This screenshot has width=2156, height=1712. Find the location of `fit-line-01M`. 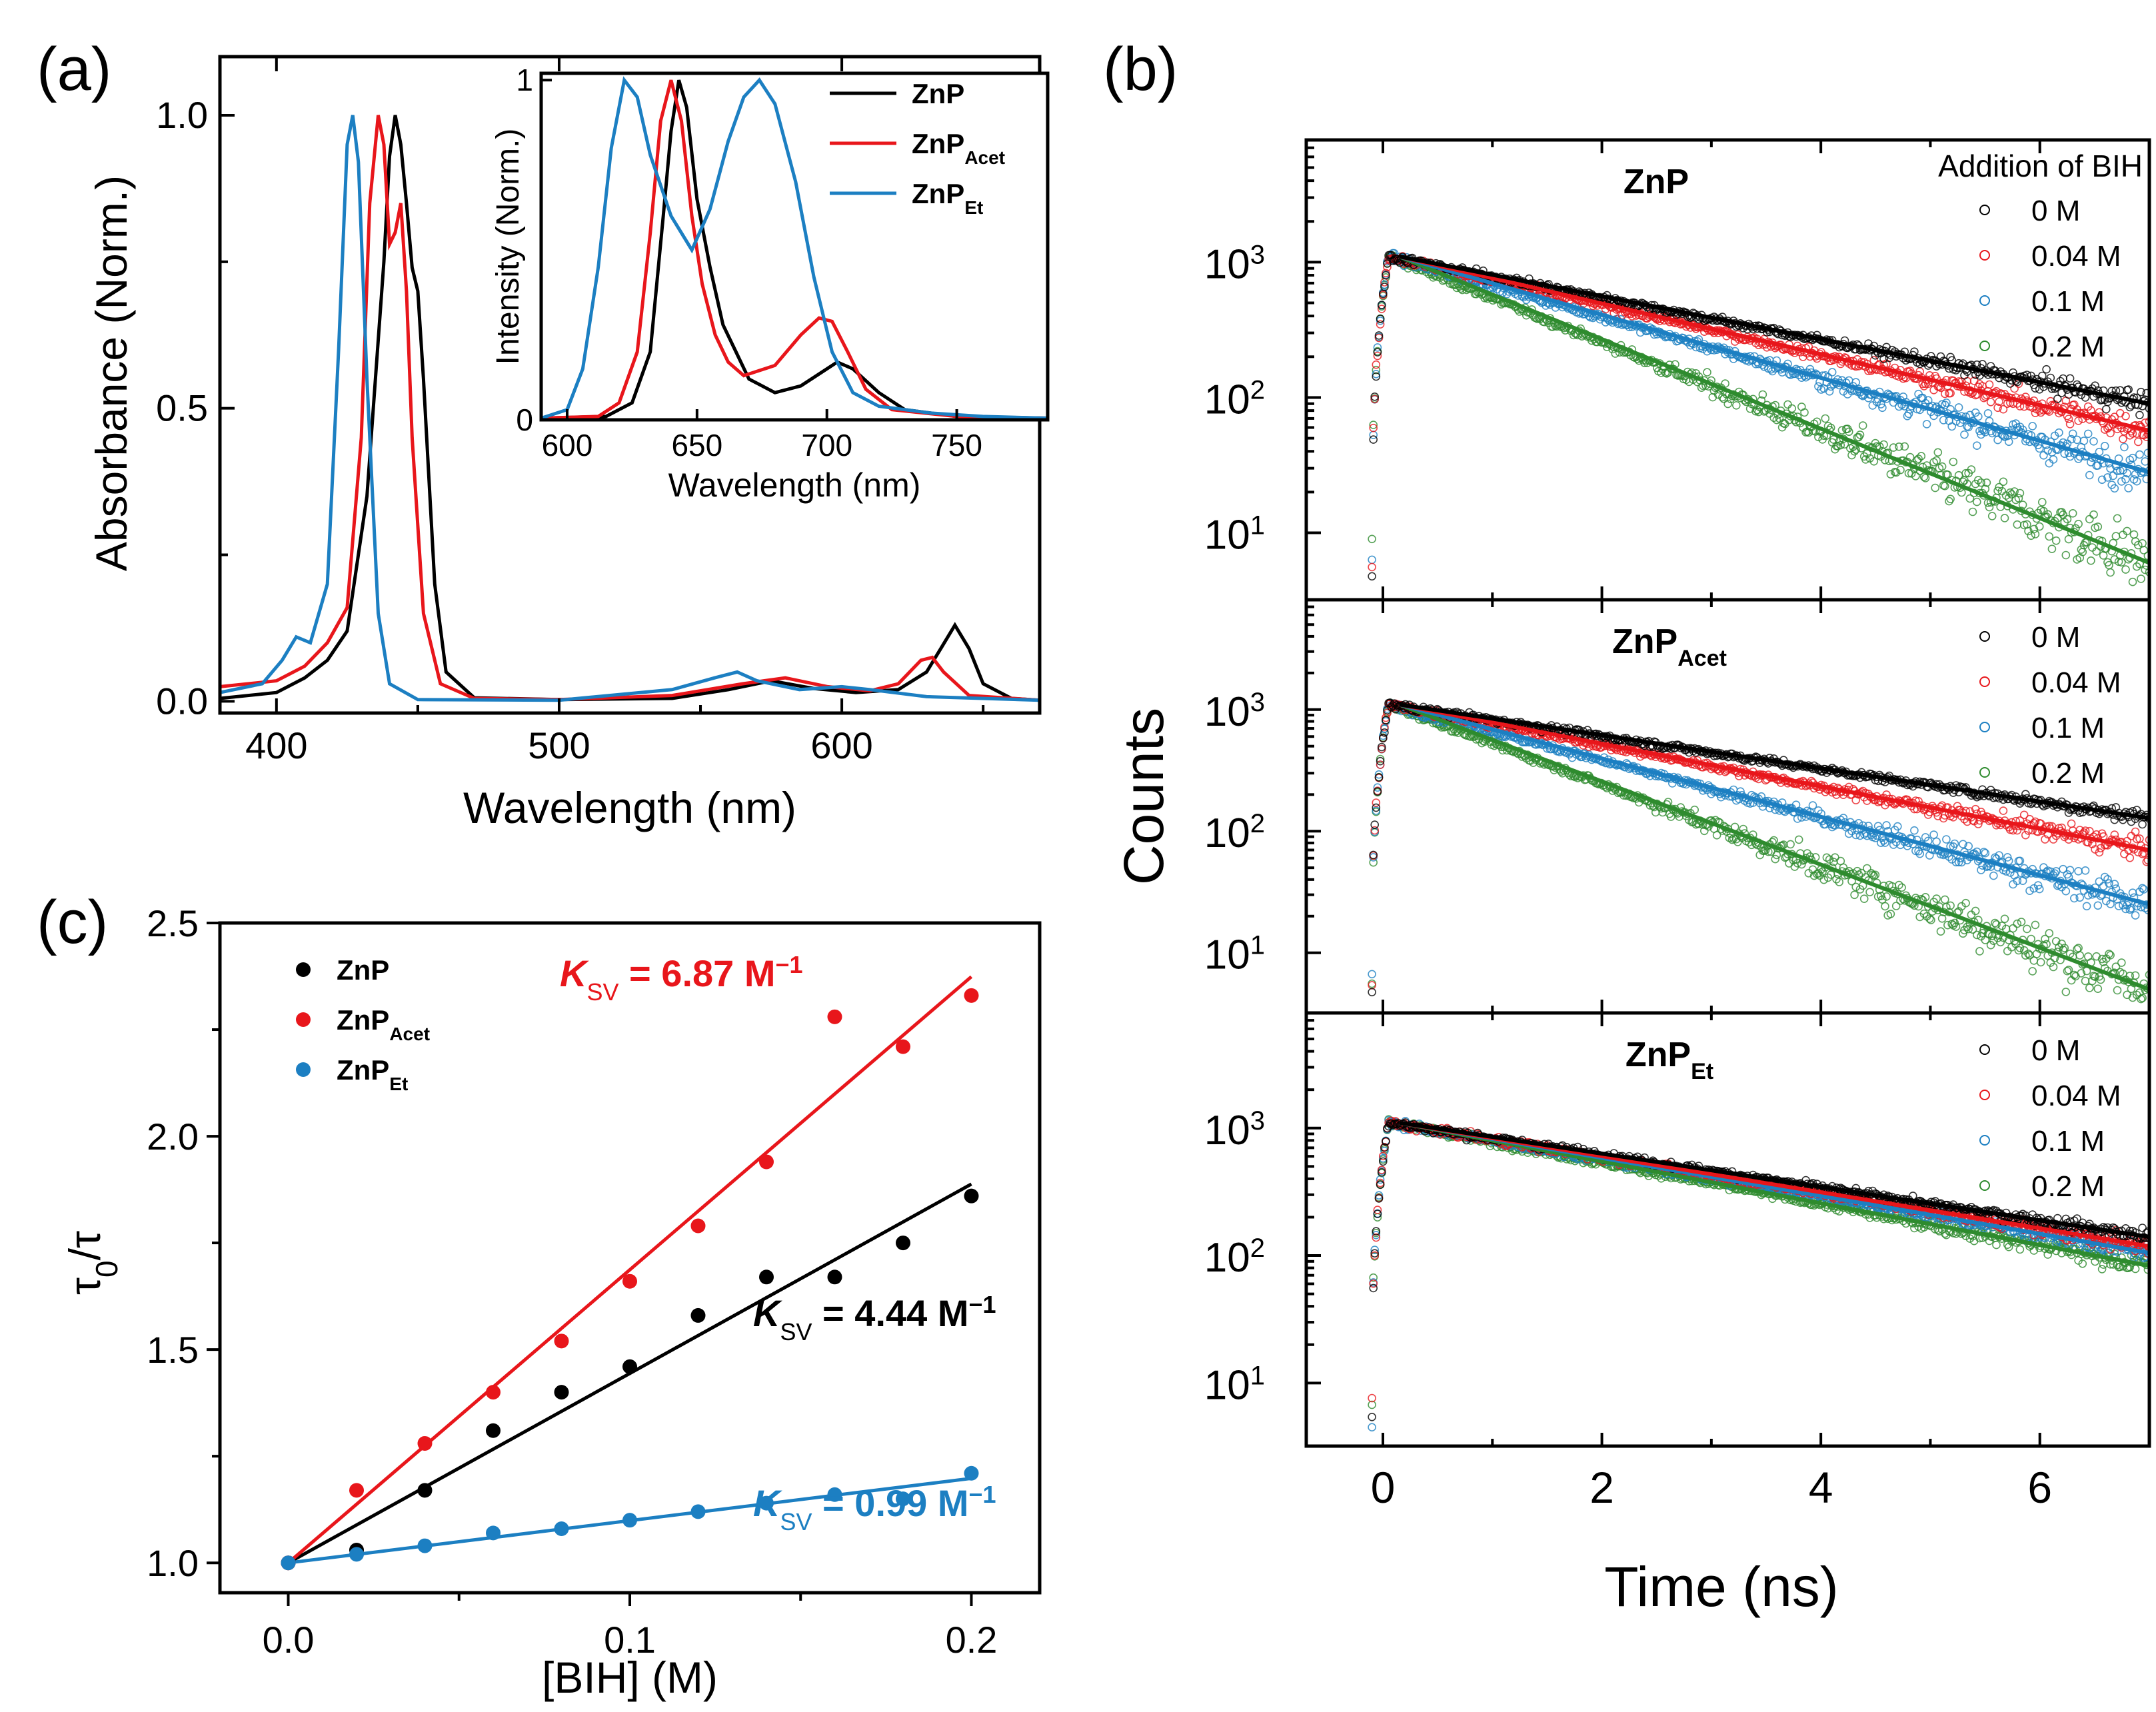

fit-line-01M is located at coordinates (1773, 364).